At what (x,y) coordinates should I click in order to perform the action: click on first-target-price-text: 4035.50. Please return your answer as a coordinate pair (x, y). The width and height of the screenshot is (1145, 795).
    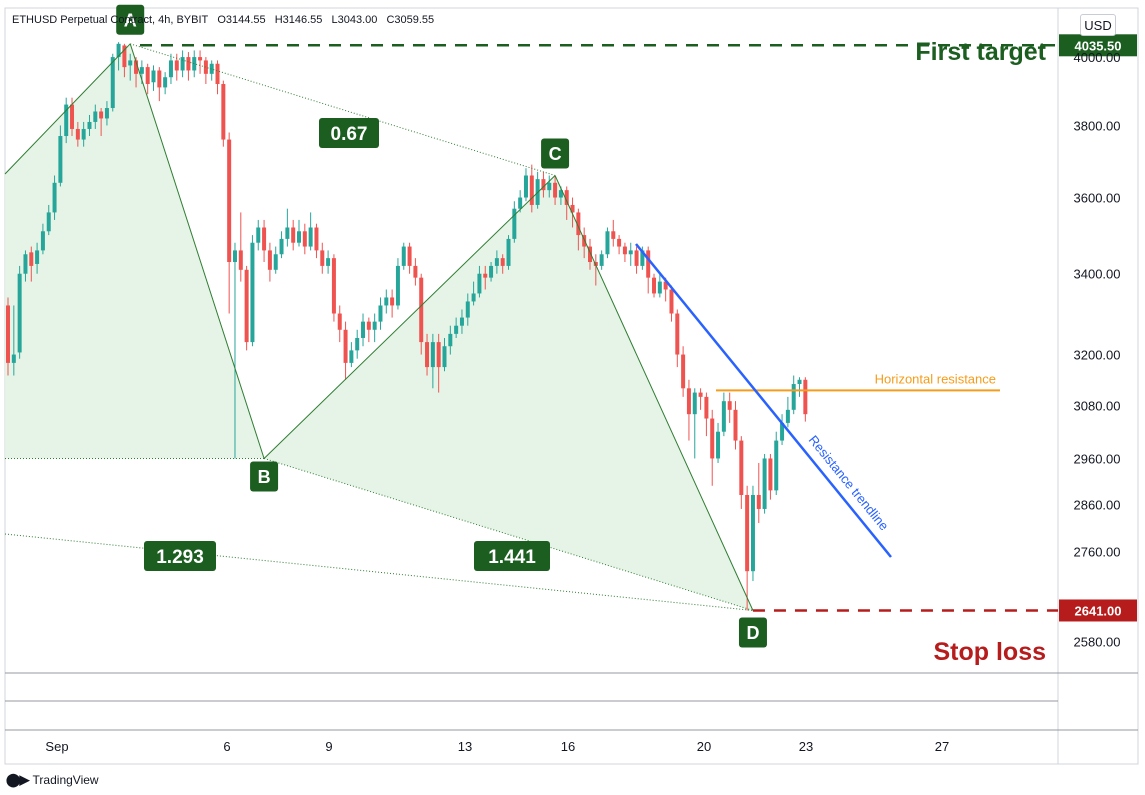
    Looking at the image, I should click on (1098, 45).